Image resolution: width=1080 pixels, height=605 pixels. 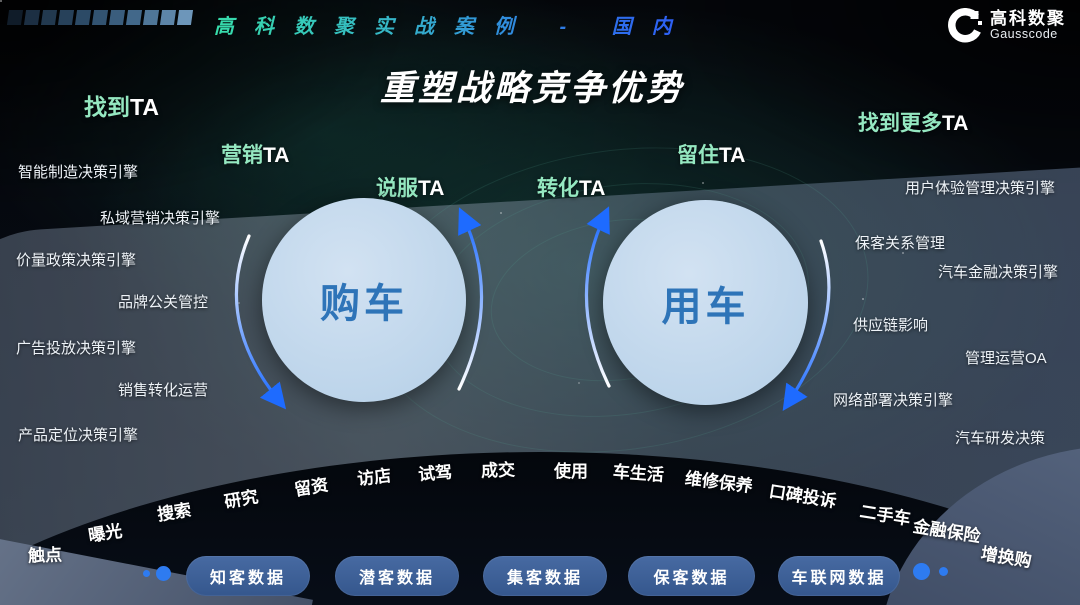 What do you see at coordinates (597, 297) in the screenshot?
I see `arrow-right-circle-left` at bounding box center [597, 297].